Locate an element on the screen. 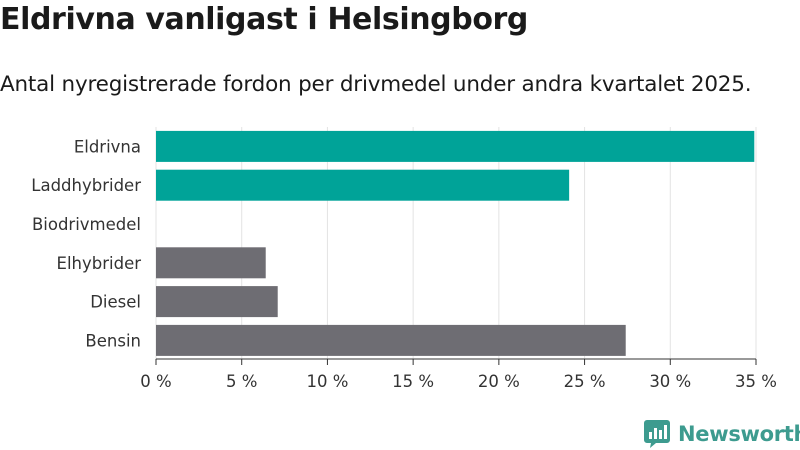 Image resolution: width=800 pixels, height=450 pixels. bar-diesel is located at coordinates (217, 302).